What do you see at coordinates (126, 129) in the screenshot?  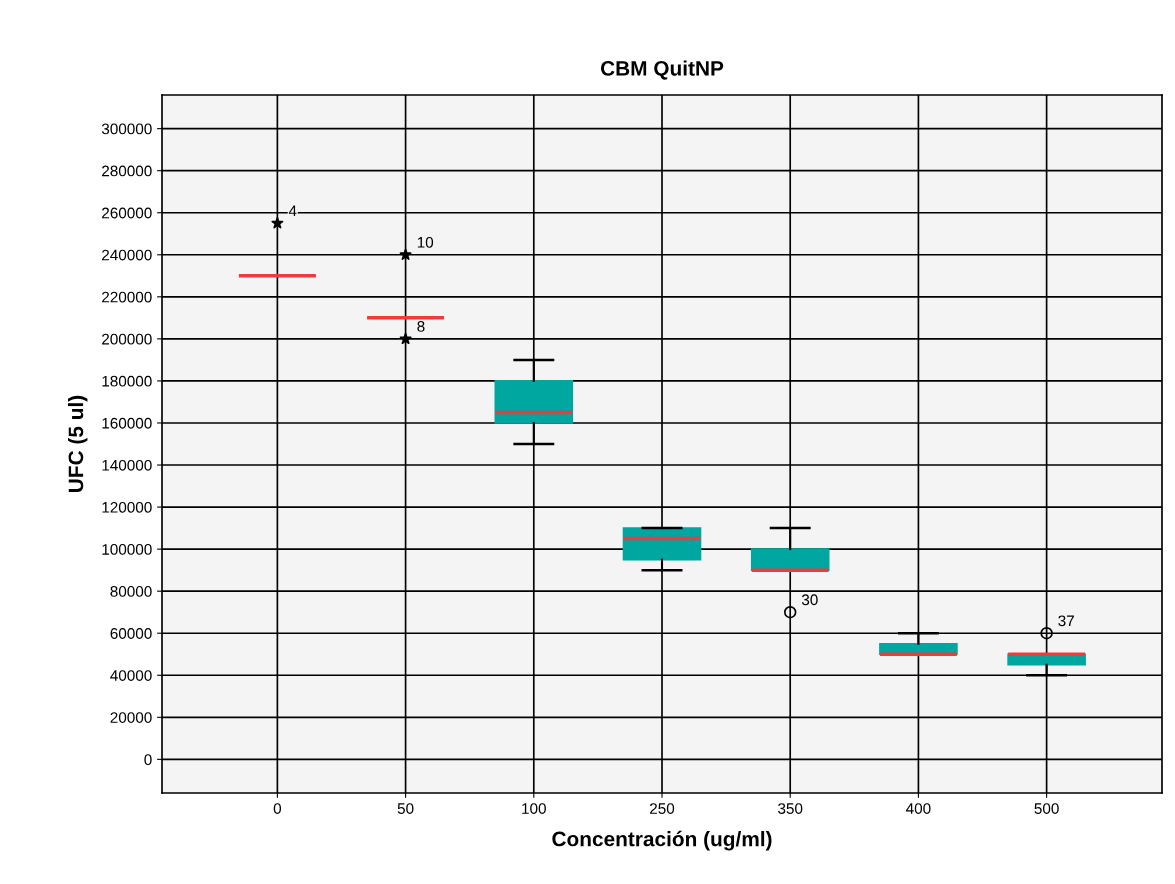 I see `y-tick-label: 300000` at bounding box center [126, 129].